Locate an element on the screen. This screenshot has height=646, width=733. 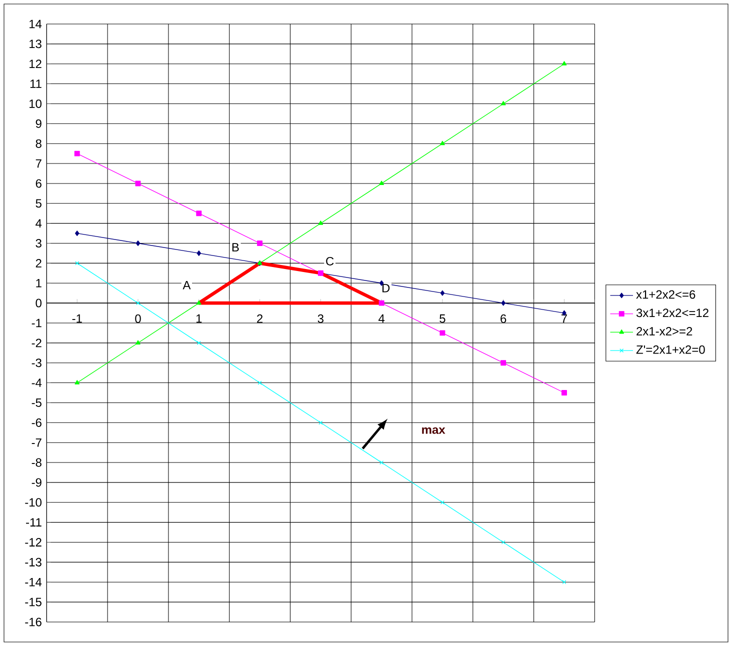
x-tick-label: 3 is located at coordinates (321, 318).